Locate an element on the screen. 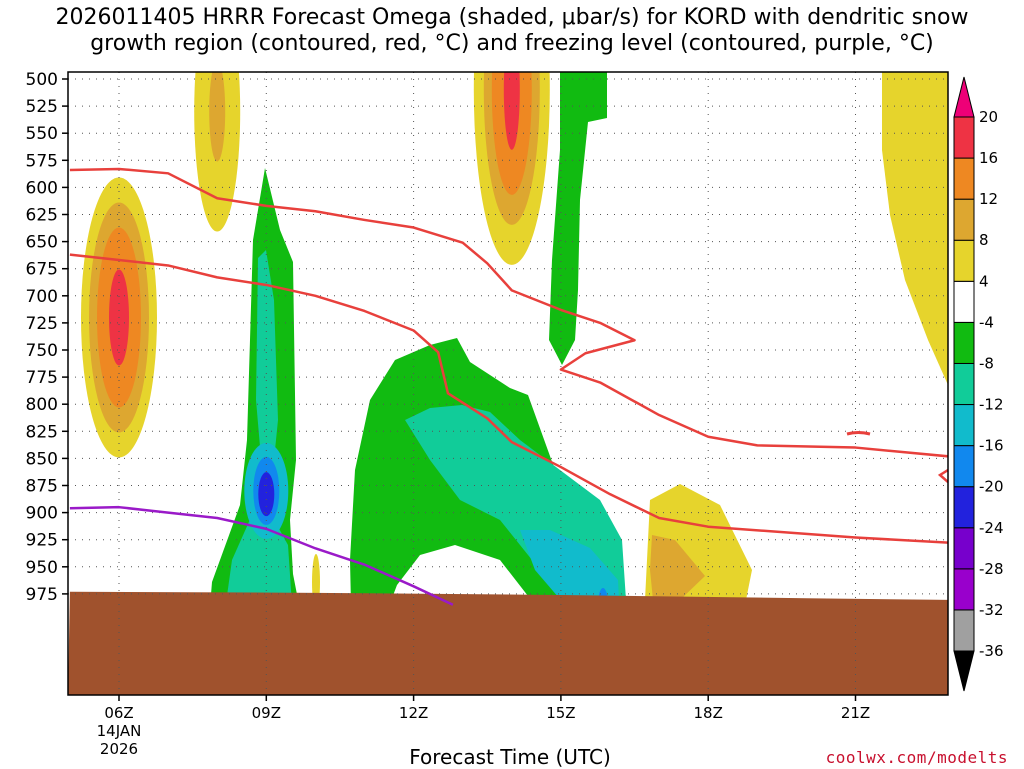 Image resolution: width=1024 pixels, height=769 pixels. colorbar-label: 16 is located at coordinates (988, 158).